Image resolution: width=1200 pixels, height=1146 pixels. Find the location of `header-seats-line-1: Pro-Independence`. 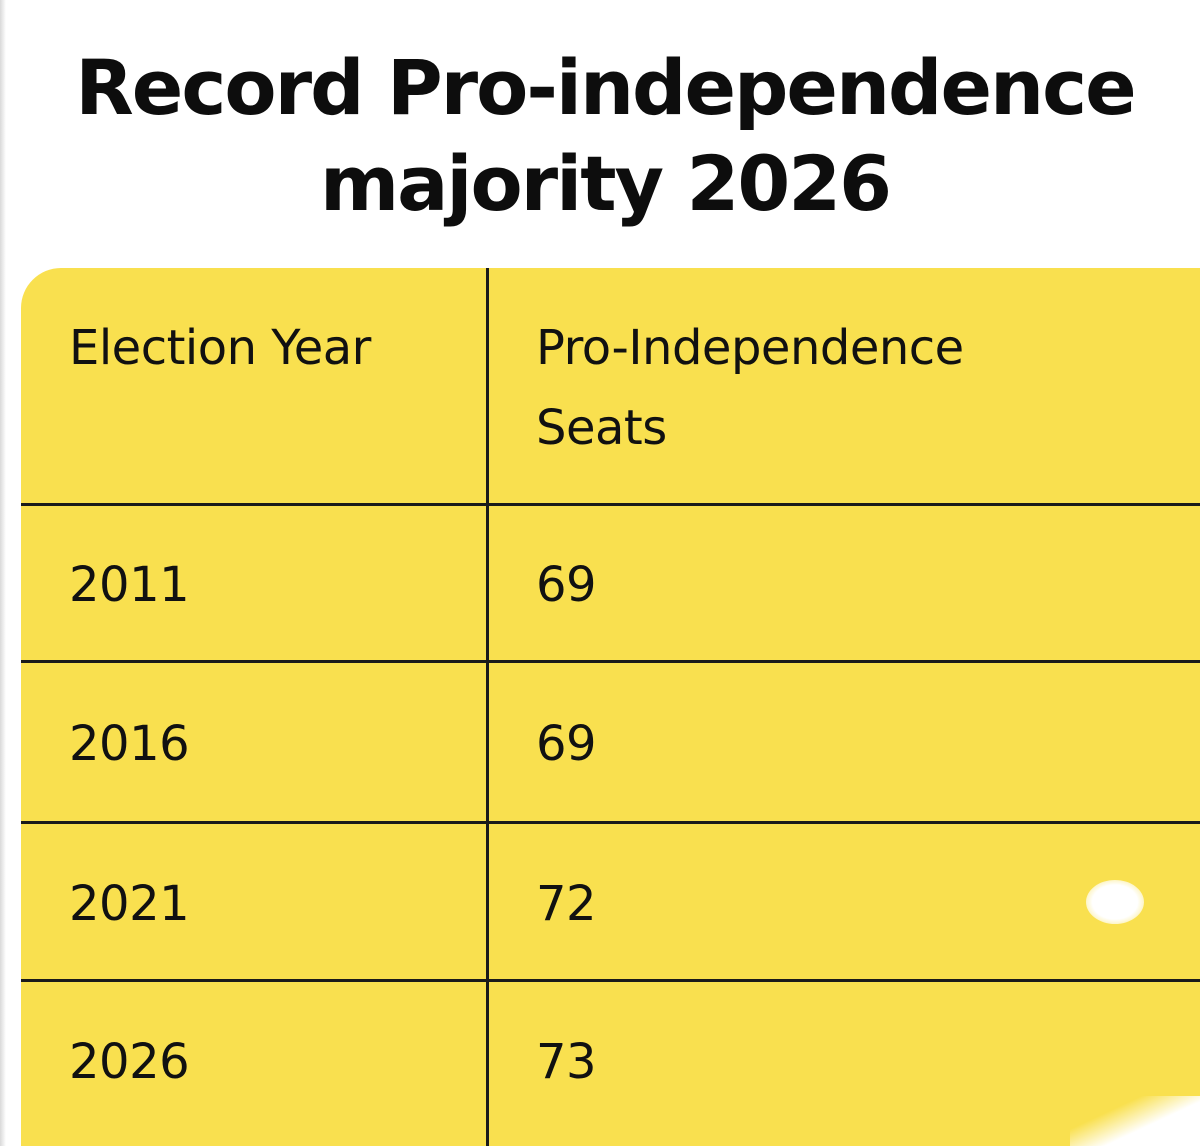

header-seats-line-1: Pro-Independence is located at coordinates (750, 348).